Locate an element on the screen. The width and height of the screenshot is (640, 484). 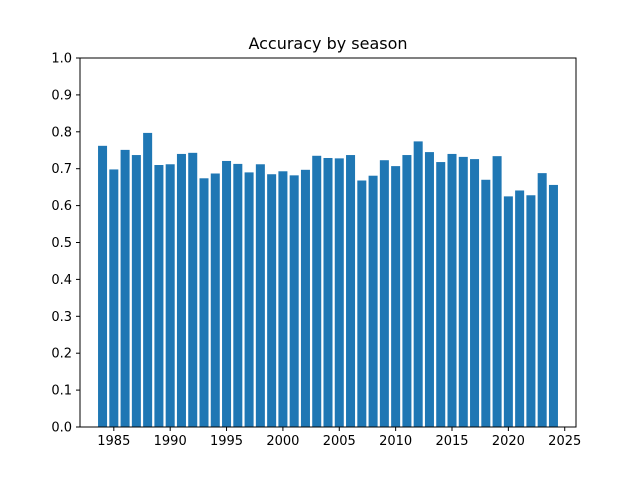
bar-1992 is located at coordinates (193, 289).